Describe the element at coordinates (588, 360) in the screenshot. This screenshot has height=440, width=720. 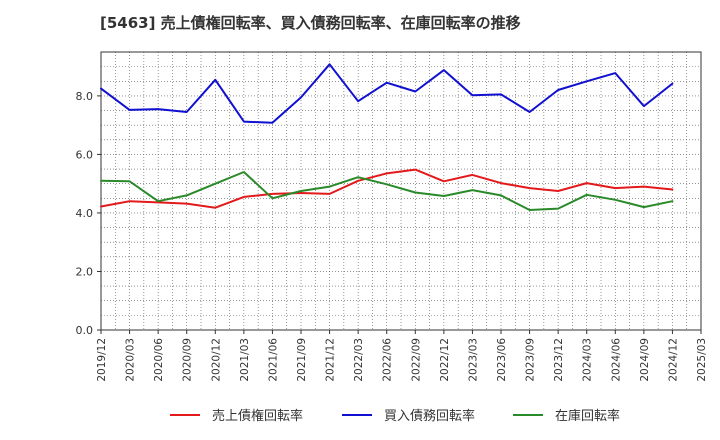
I see `x-tick-label: 2024/03` at that location.